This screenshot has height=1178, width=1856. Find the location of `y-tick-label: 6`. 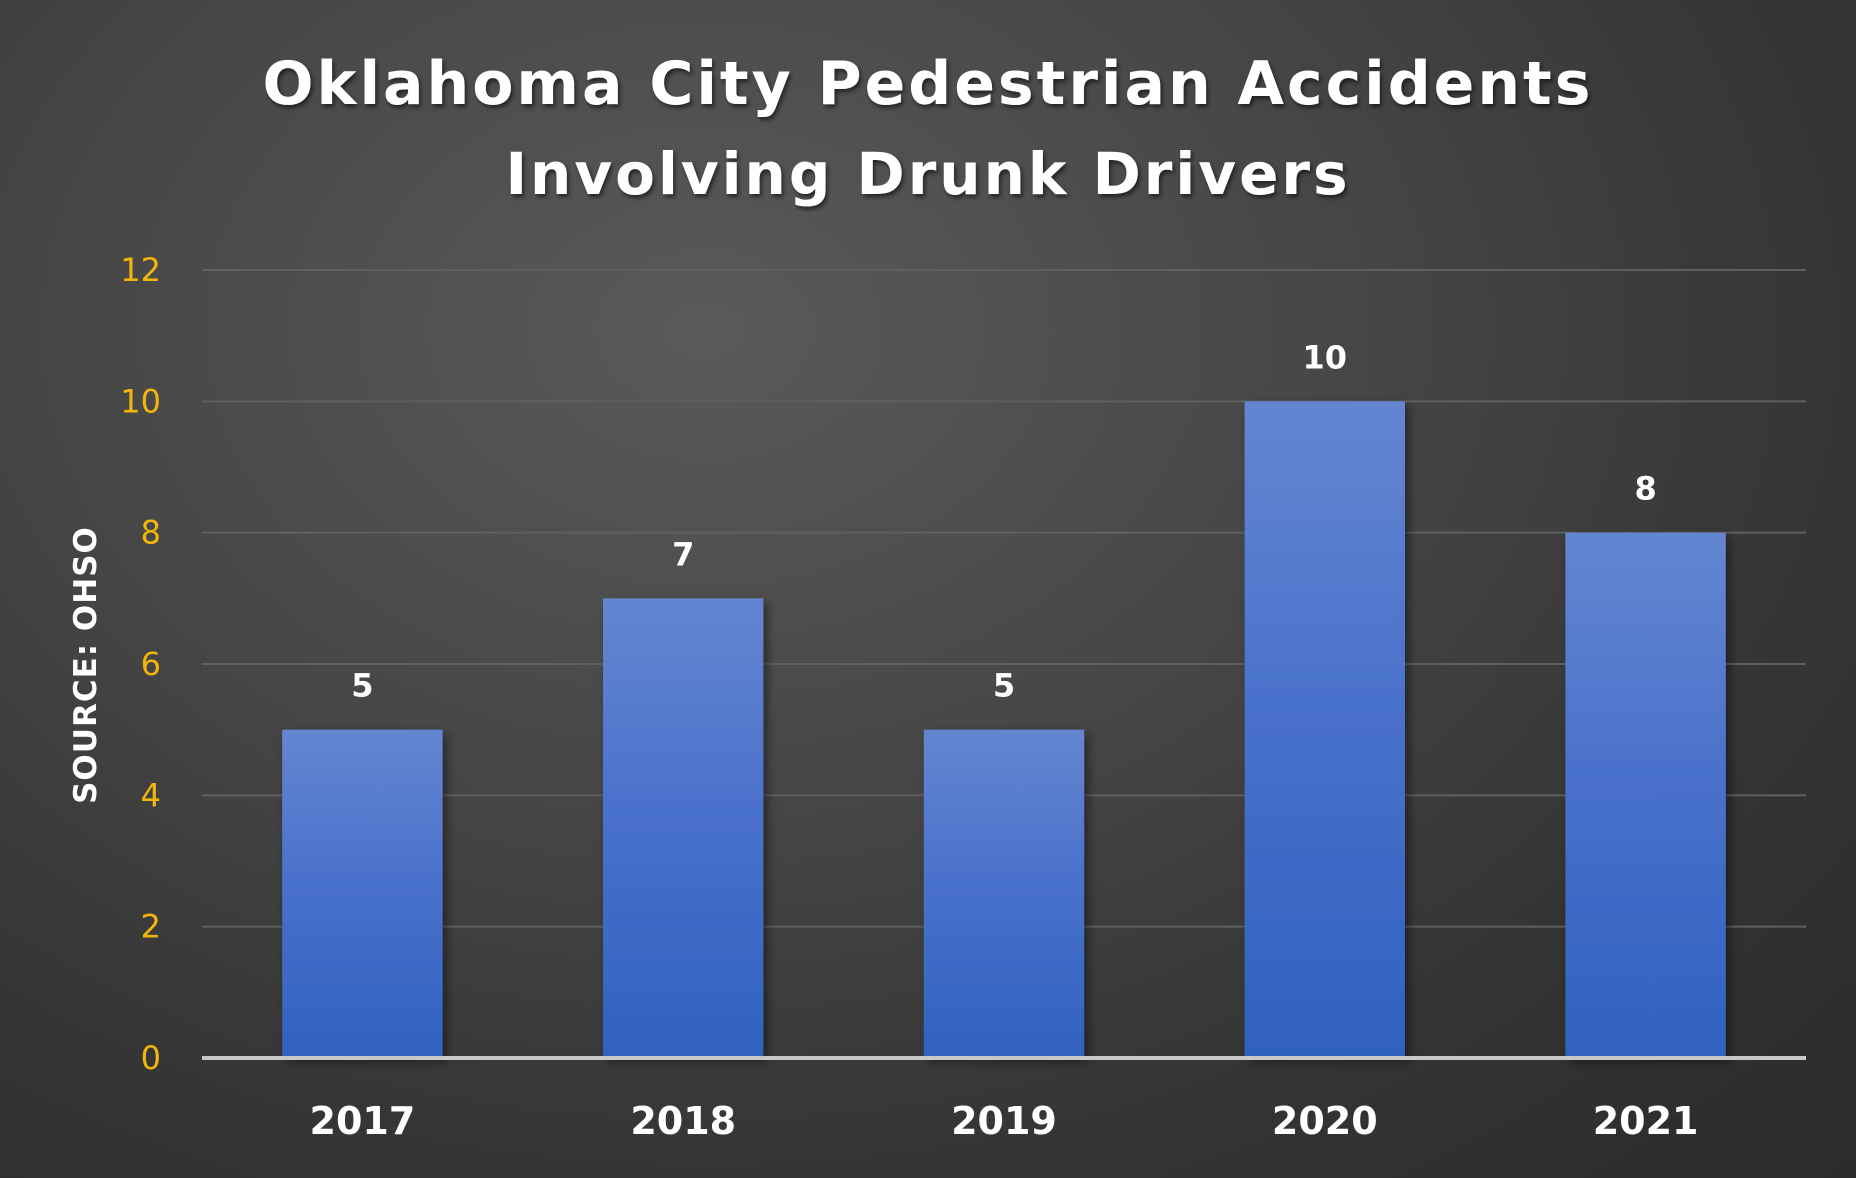

y-tick-label: 6 is located at coordinates (151, 664).